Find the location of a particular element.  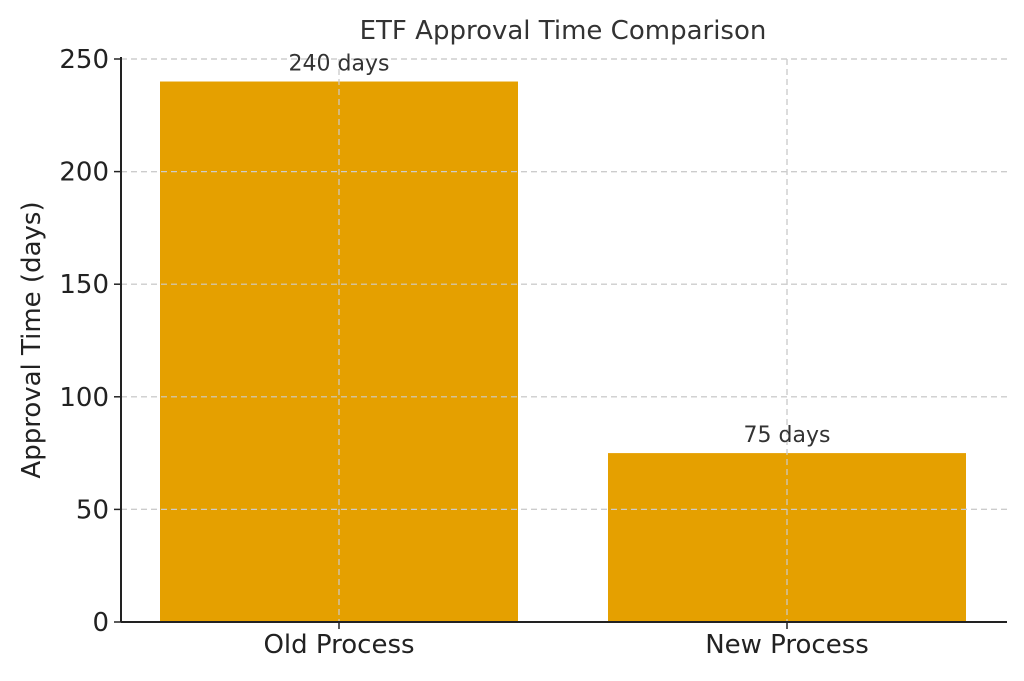

x-tick-label: Old Process is located at coordinates (338, 645).